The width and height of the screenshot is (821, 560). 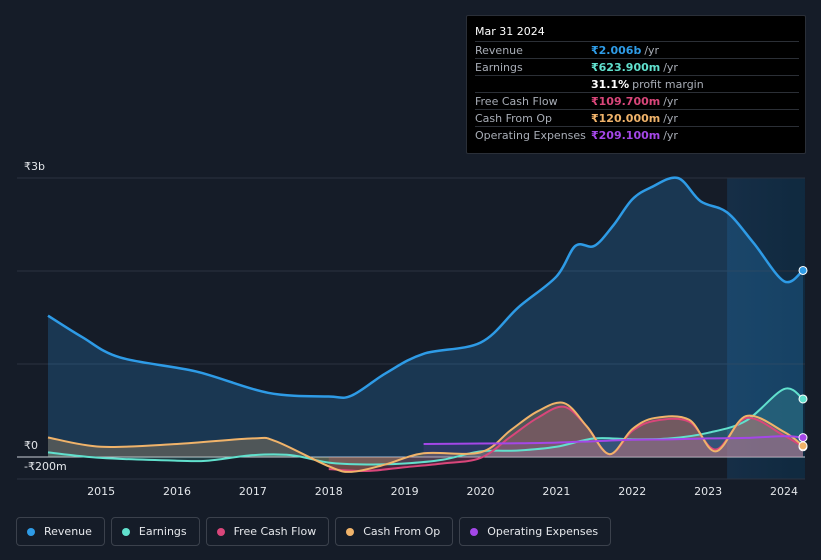 I want to click on legend-item-operating-expenses: Operating Expenses, so click(x=535, y=531).